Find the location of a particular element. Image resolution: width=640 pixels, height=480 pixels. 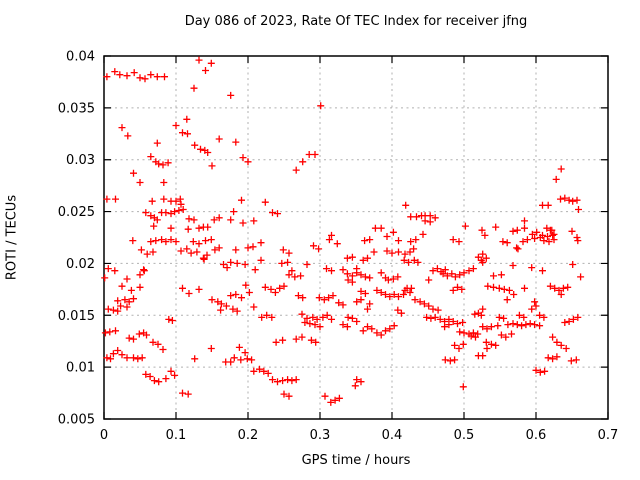

x-tick-label: 0.3 is located at coordinates (320, 435).